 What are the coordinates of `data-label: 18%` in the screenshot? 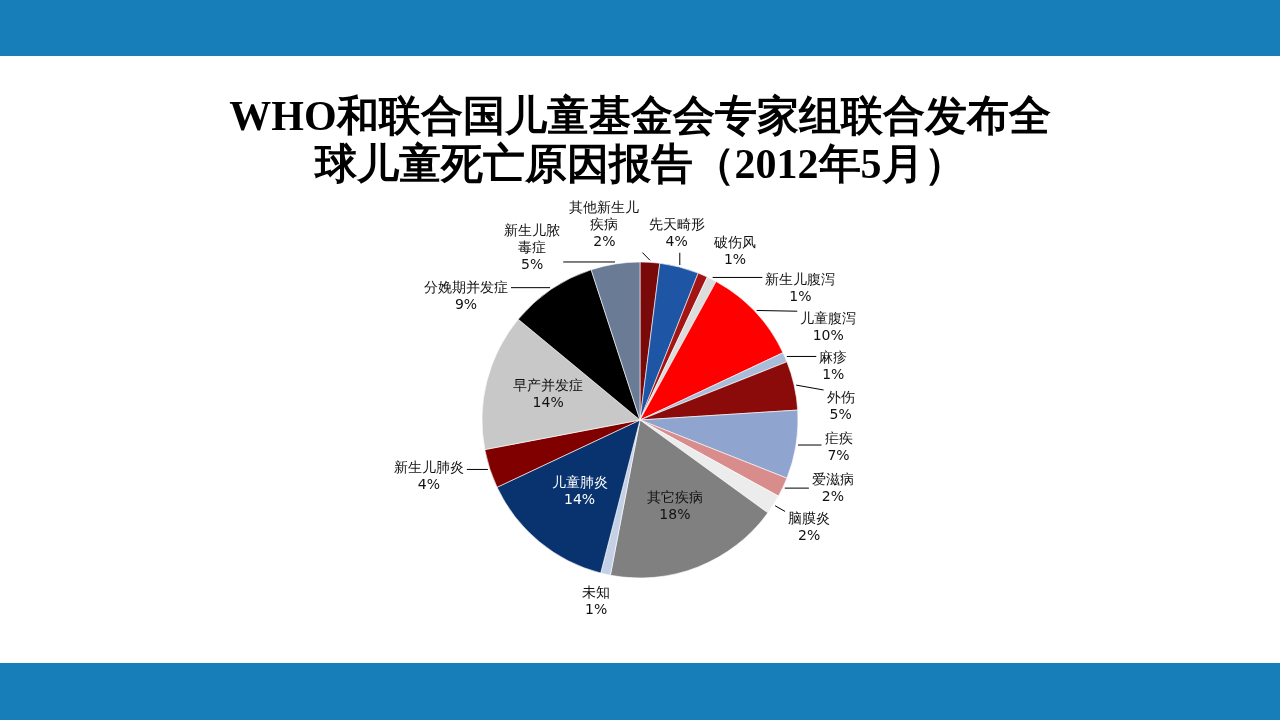 It's located at (675, 514).